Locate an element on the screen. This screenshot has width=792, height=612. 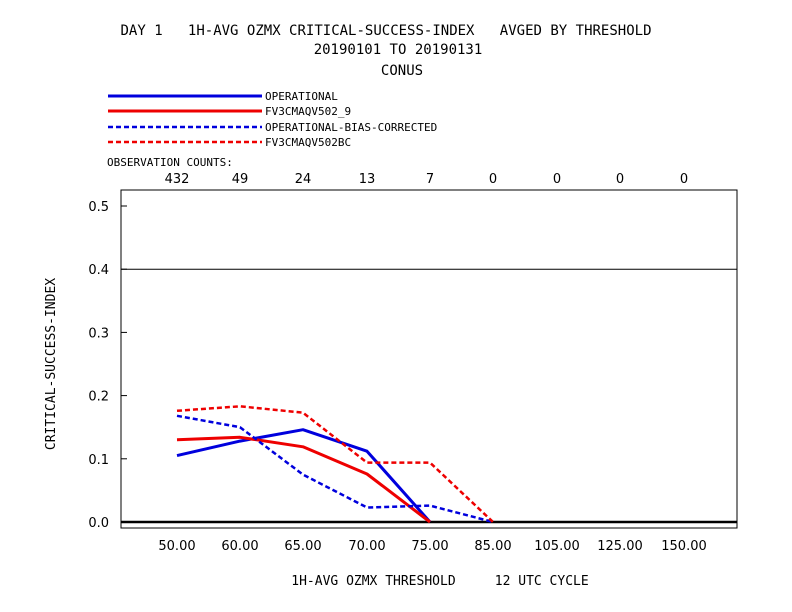
observation-count: 432 is located at coordinates (177, 179).